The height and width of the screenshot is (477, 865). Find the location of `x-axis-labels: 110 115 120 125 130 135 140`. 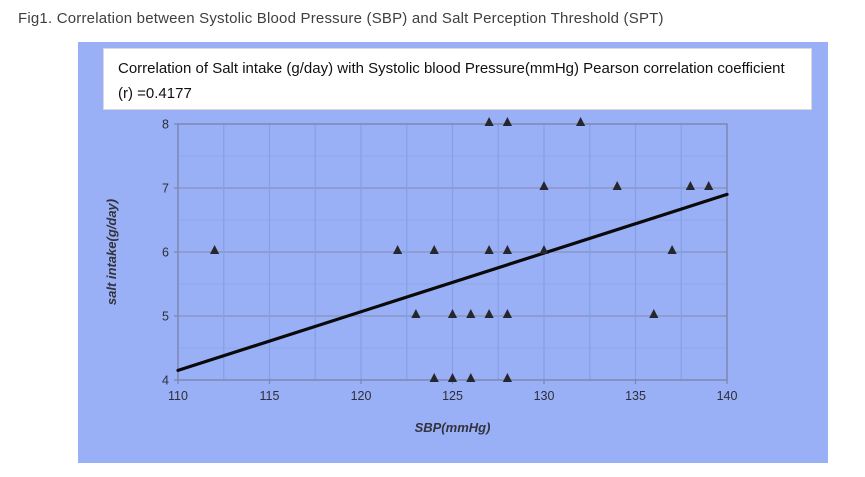

x-axis-labels: 110 115 120 125 130 135 140 is located at coordinates (452, 396).